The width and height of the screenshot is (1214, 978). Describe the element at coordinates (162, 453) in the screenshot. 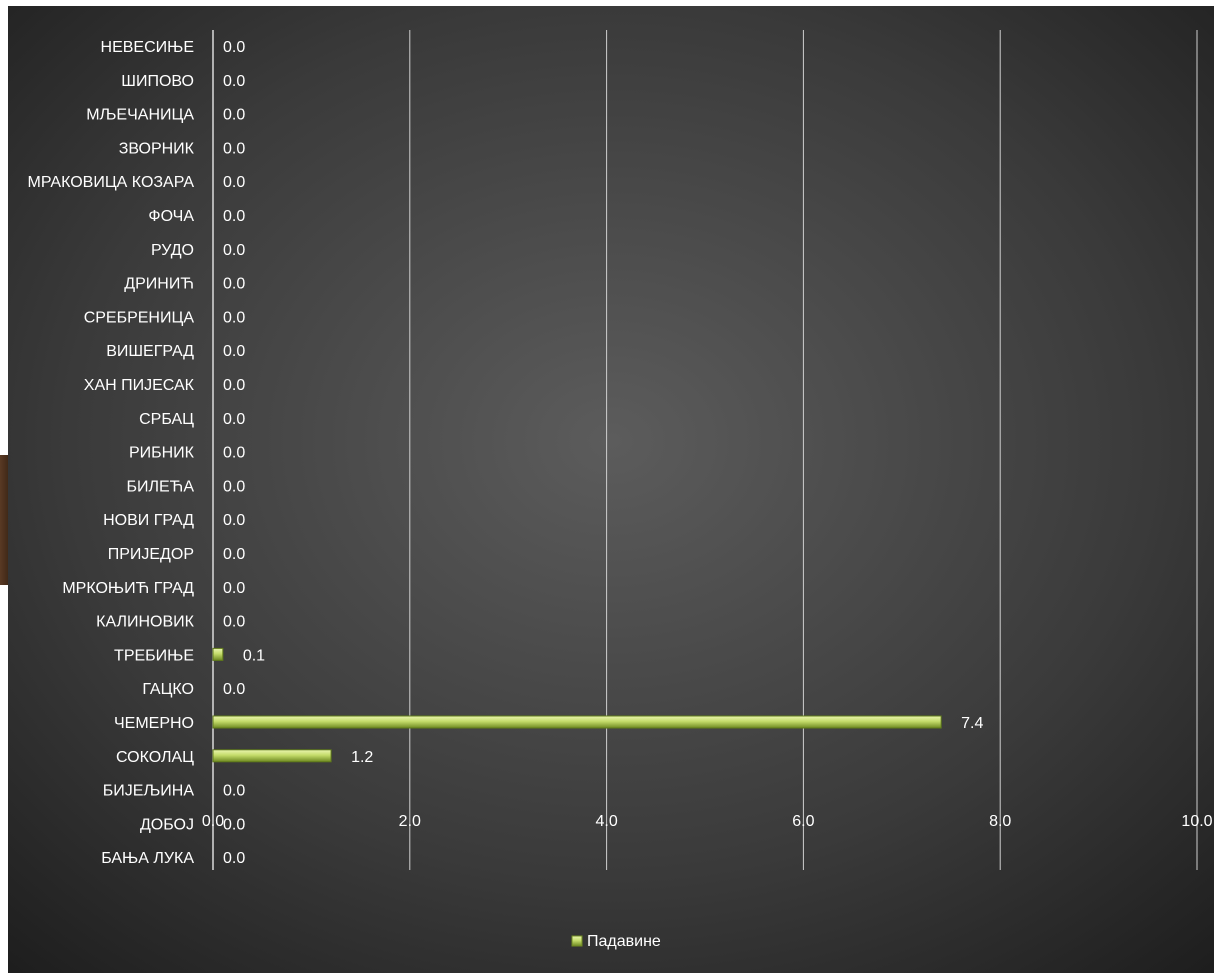

I see `category-label: РИБНИК` at that location.